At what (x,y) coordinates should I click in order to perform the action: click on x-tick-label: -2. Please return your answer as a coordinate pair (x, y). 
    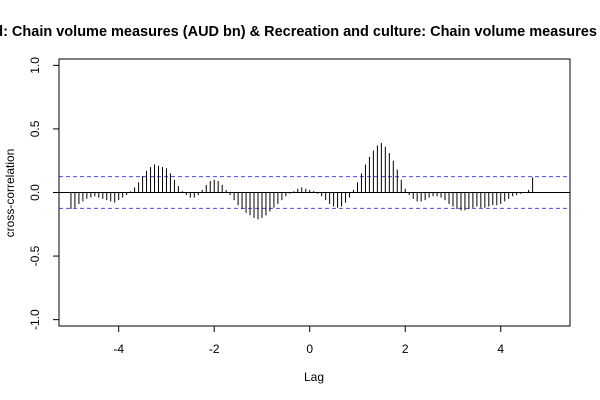
    Looking at the image, I should click on (214, 349).